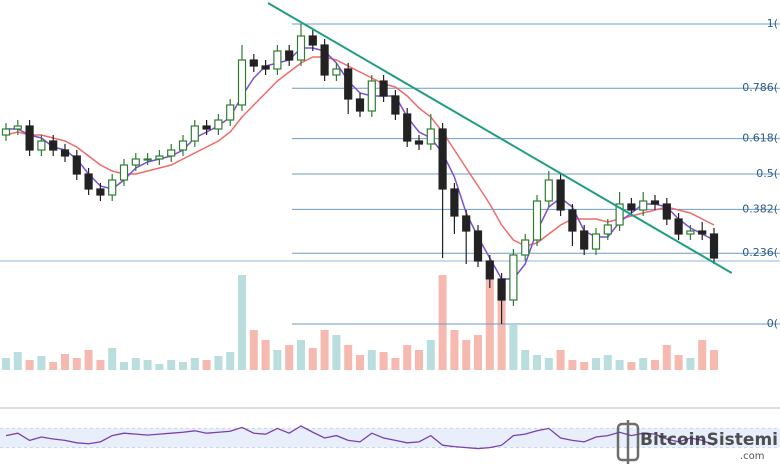 Image resolution: width=780 pixels, height=470 pixels. I want to click on fib-label: 0(, so click(772, 323).